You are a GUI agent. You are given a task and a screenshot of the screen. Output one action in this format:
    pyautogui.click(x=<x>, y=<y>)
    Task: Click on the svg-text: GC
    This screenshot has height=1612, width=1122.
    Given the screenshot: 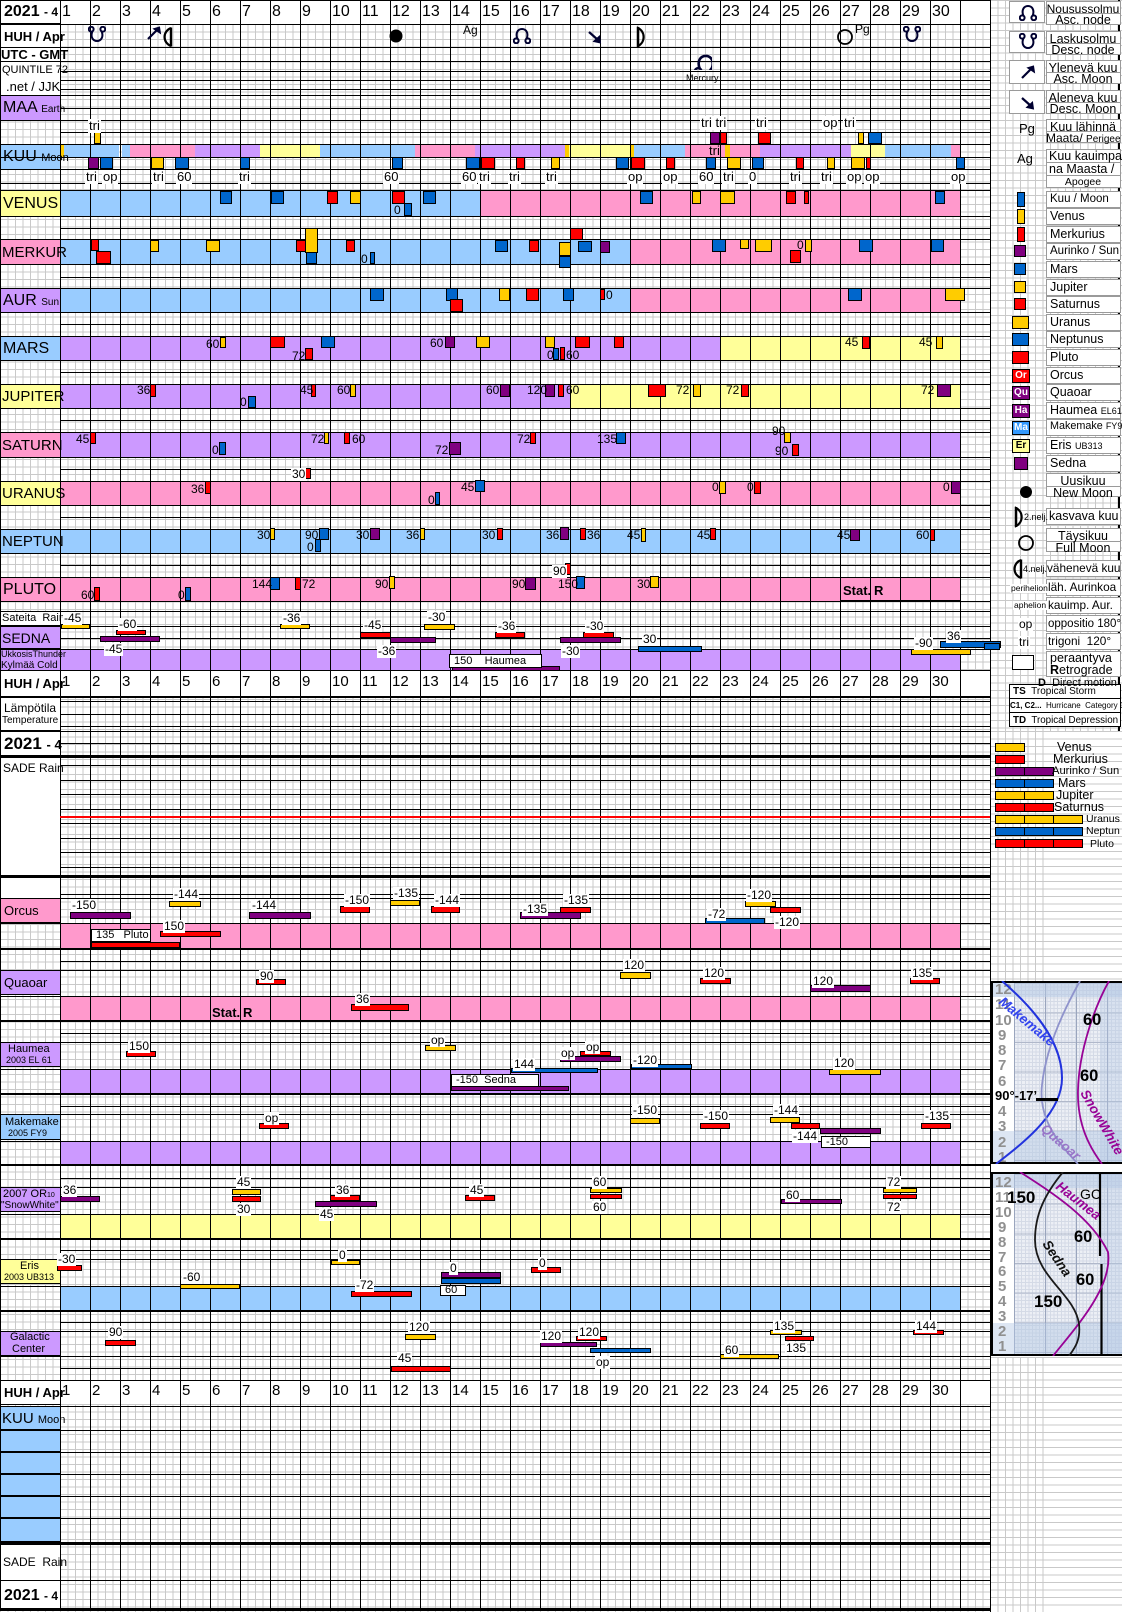 What is the action you would take?
    pyautogui.click(x=1090, y=1194)
    